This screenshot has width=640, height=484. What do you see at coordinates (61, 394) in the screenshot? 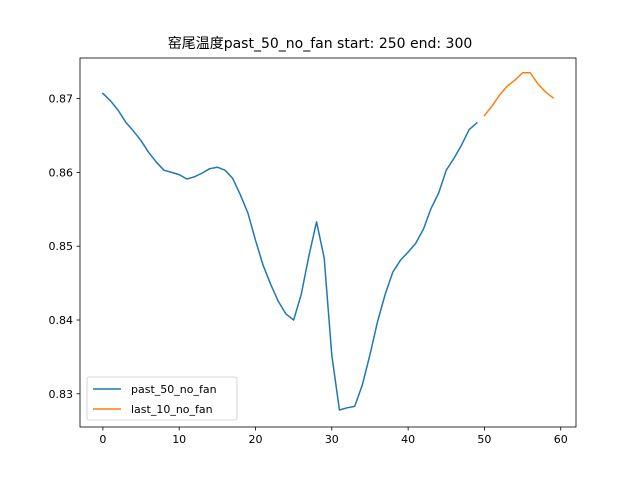
I see `y-tick-label: 0.83` at bounding box center [61, 394].